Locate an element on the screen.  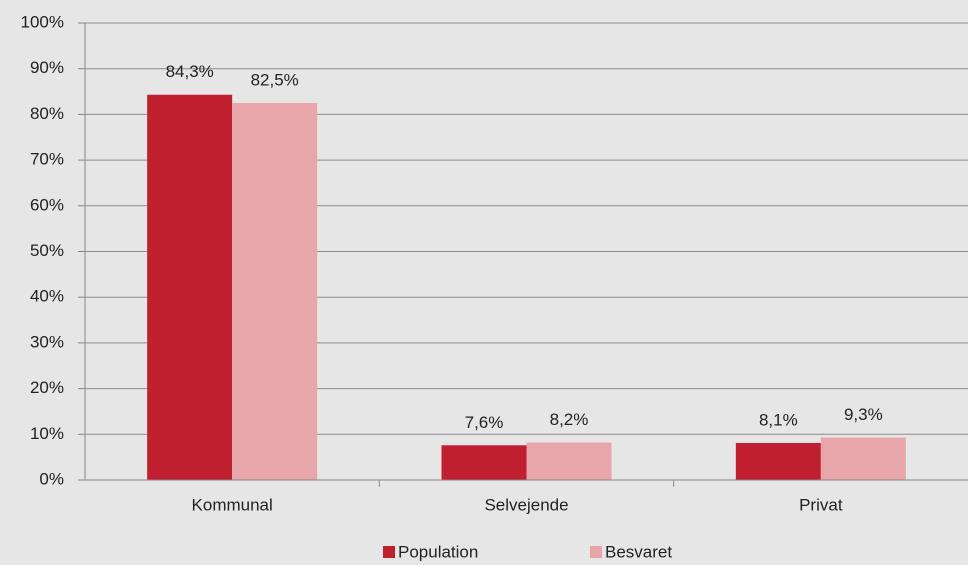
y-tick-label: 40% is located at coordinates (47, 296).